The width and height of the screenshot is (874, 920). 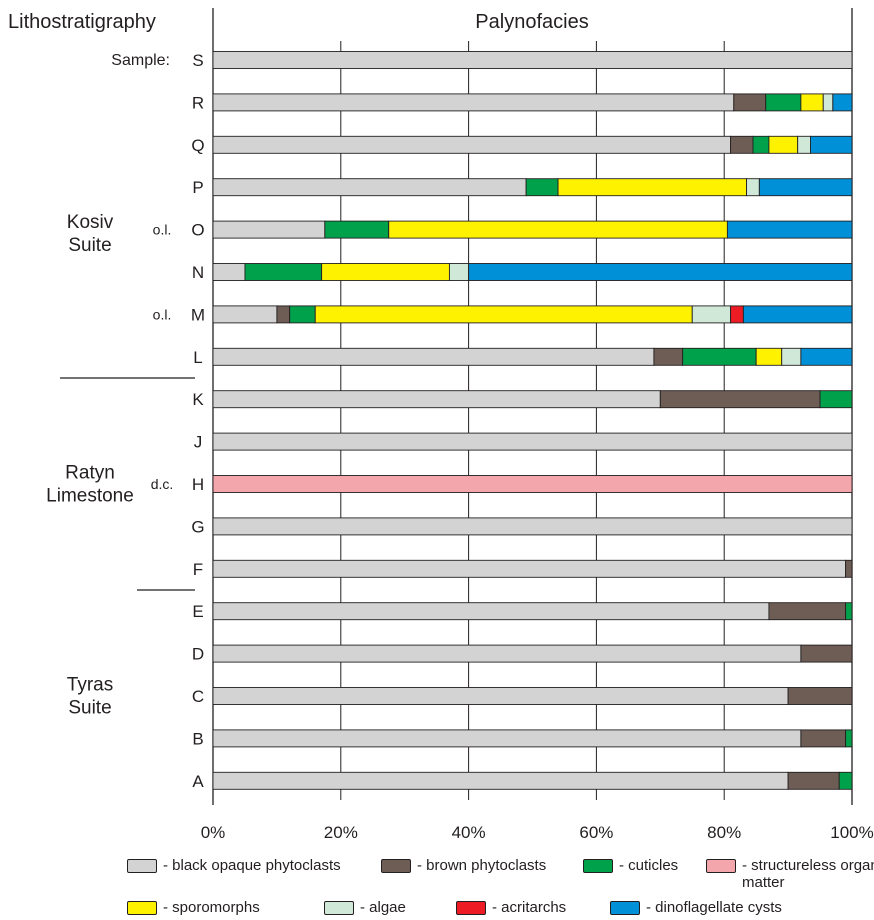 I want to click on sample-label-a: A, so click(x=198, y=781).